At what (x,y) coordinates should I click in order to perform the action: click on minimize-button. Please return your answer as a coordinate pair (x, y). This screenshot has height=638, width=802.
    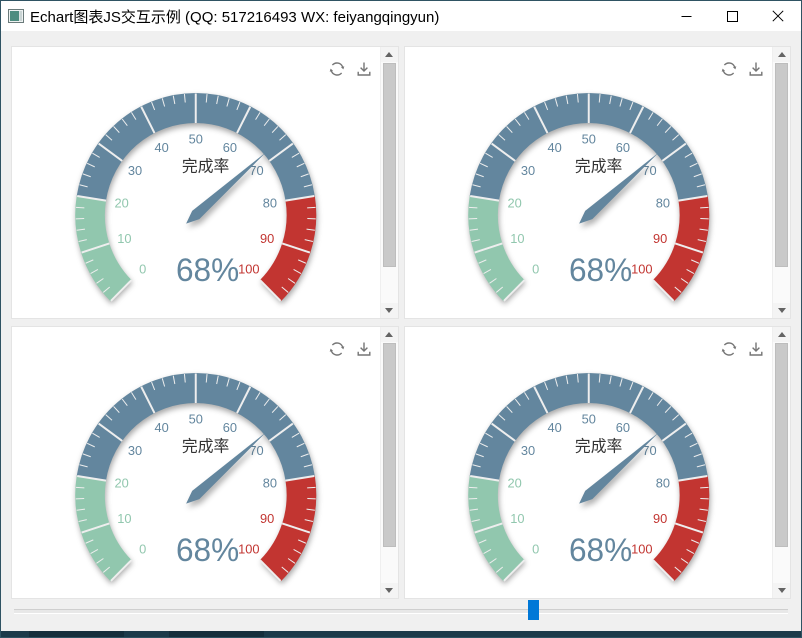
    Looking at the image, I should click on (686, 16).